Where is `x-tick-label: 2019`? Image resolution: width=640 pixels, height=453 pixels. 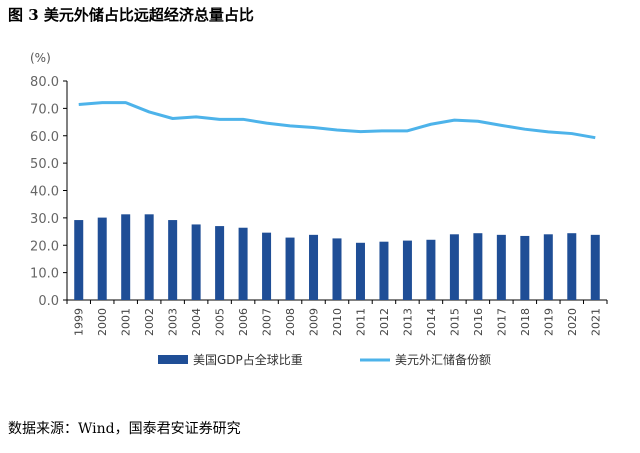
x-tick-label: 2019 is located at coordinates (548, 322).